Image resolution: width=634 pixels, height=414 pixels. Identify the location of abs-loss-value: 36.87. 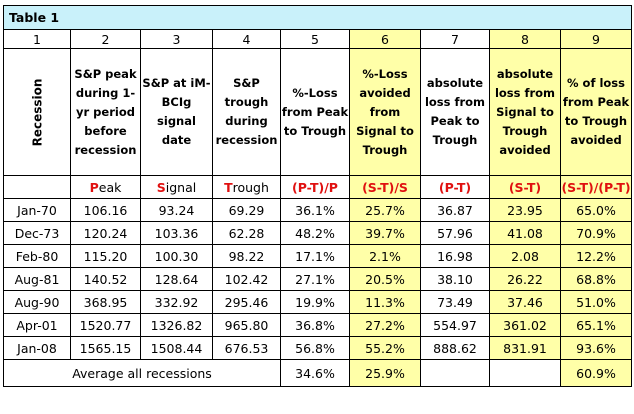
(455, 210).